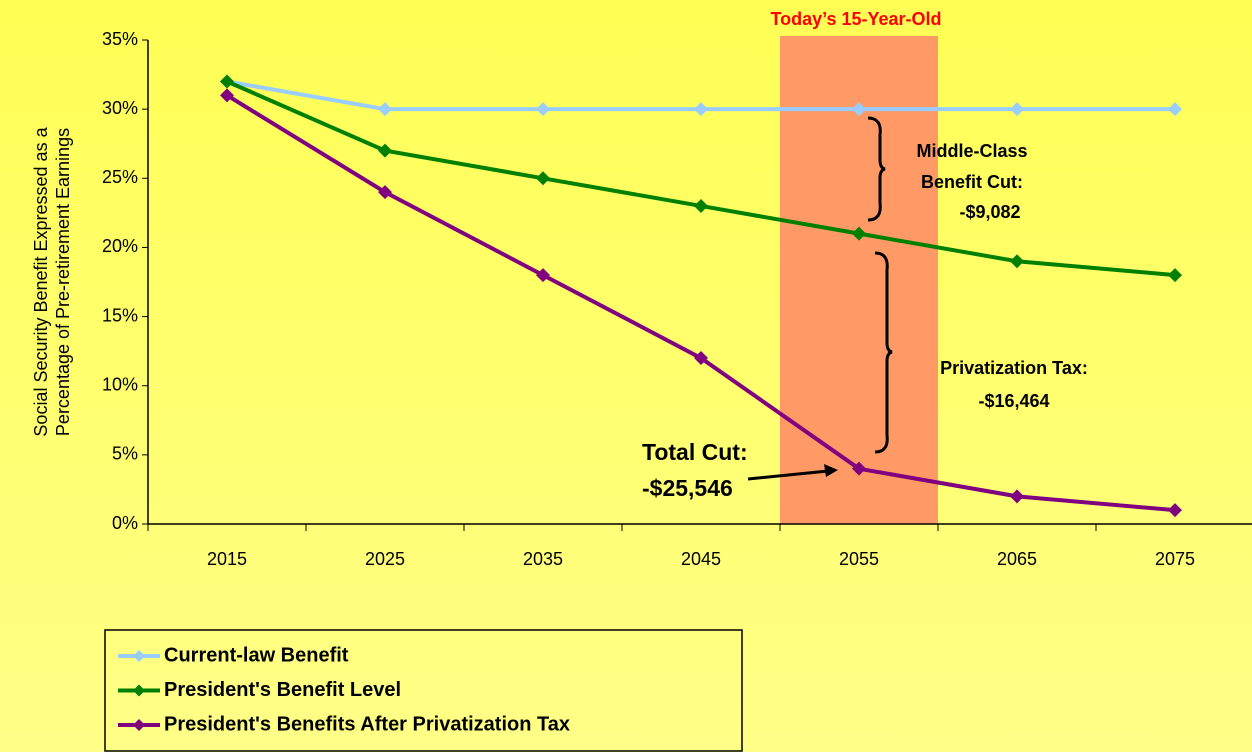 Image resolution: width=1252 pixels, height=752 pixels. What do you see at coordinates (831, 470) in the screenshot?
I see `arrow-head` at bounding box center [831, 470].